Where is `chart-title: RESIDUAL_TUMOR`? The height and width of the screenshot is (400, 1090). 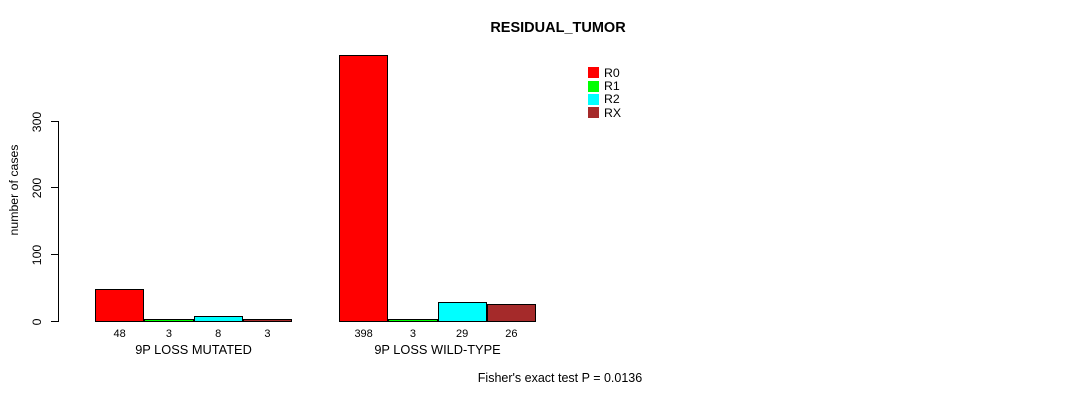
chart-title: RESIDUAL_TUMOR is located at coordinates (558, 28).